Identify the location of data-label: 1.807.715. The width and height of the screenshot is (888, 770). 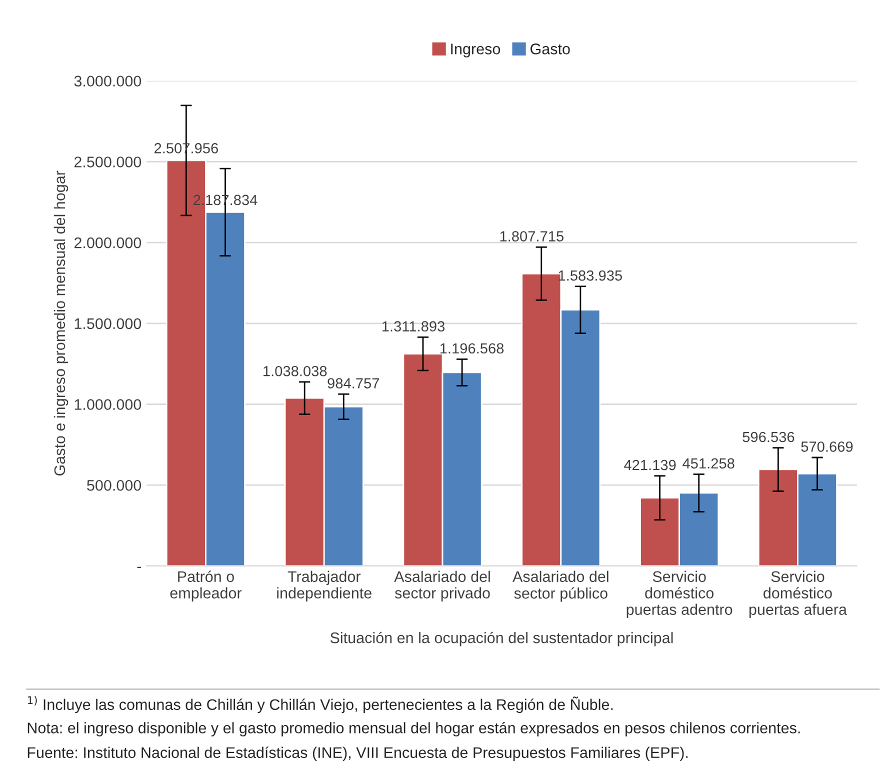
(532, 236).